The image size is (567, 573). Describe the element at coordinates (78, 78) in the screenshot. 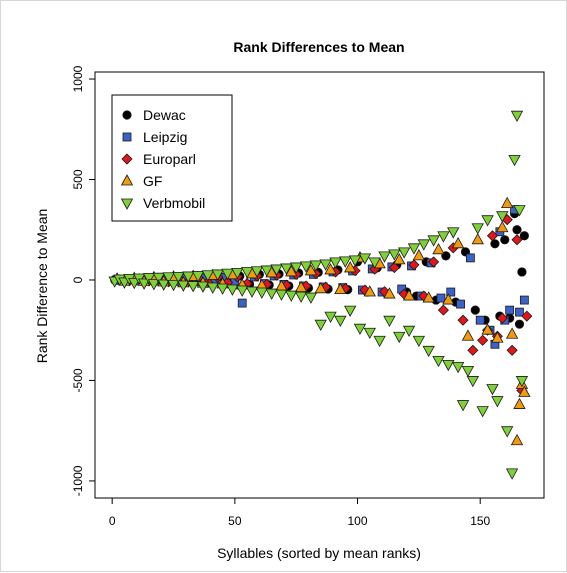

I see `y-tick-label: 1000` at that location.